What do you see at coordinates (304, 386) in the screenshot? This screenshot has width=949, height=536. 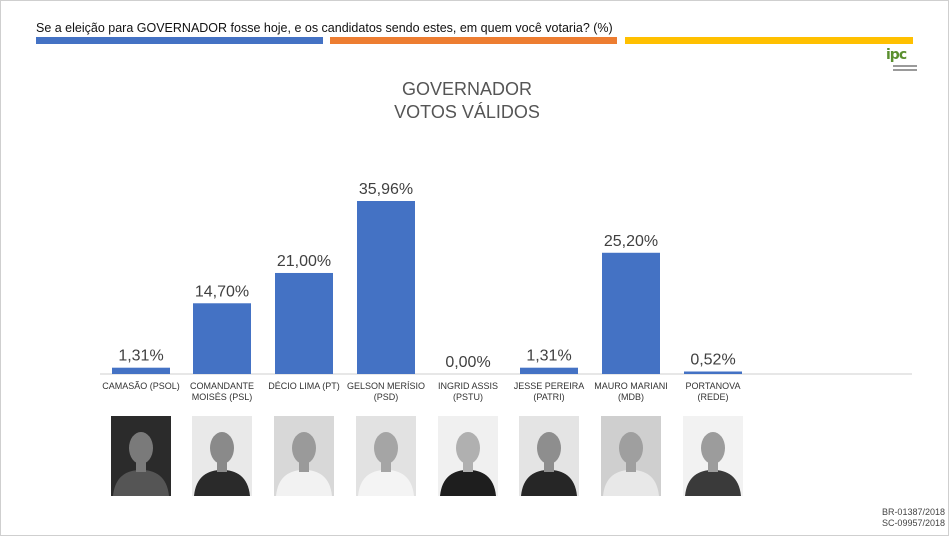 I see `category-label: DÉCIO LIMA (PT)` at bounding box center [304, 386].